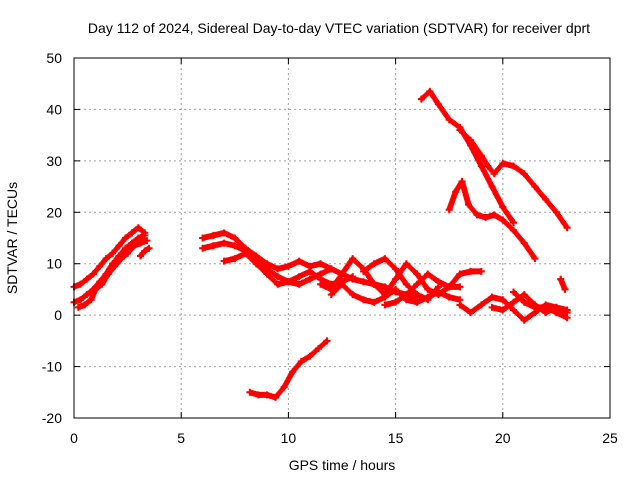  Describe the element at coordinates (289, 438) in the screenshot. I see `x-tick-label: 10` at that location.